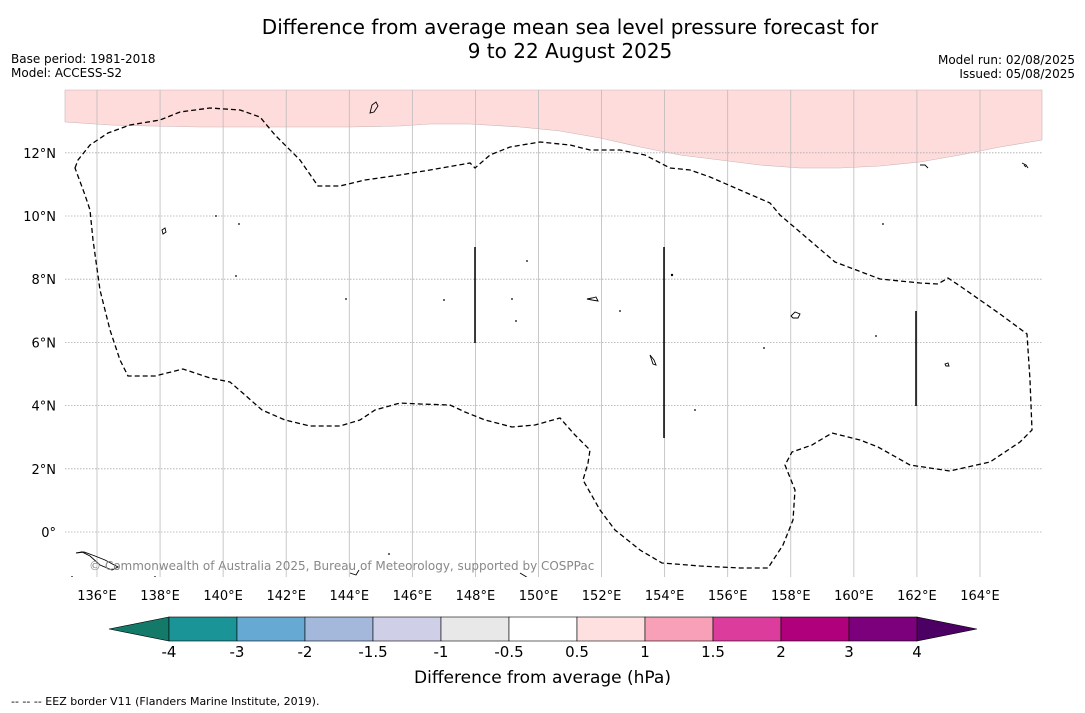 The width and height of the screenshot is (1085, 713). I want to click on lon-label: 144°E, so click(350, 596).